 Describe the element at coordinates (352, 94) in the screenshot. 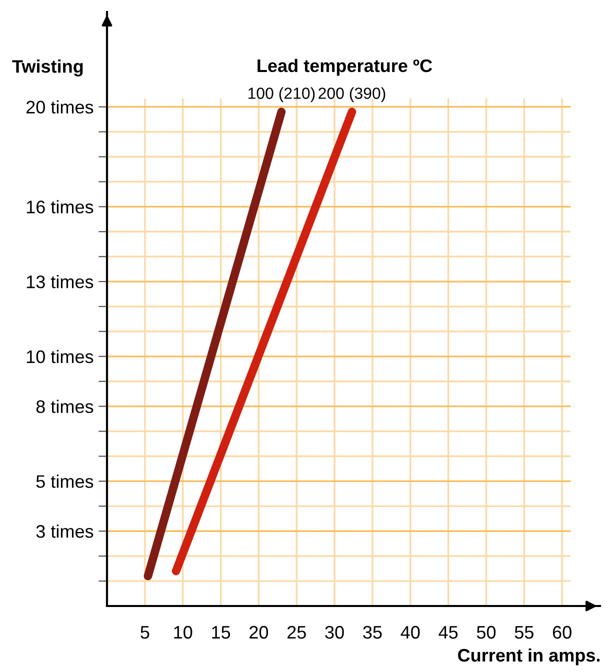

I see `series-label: 200 (390)` at that location.